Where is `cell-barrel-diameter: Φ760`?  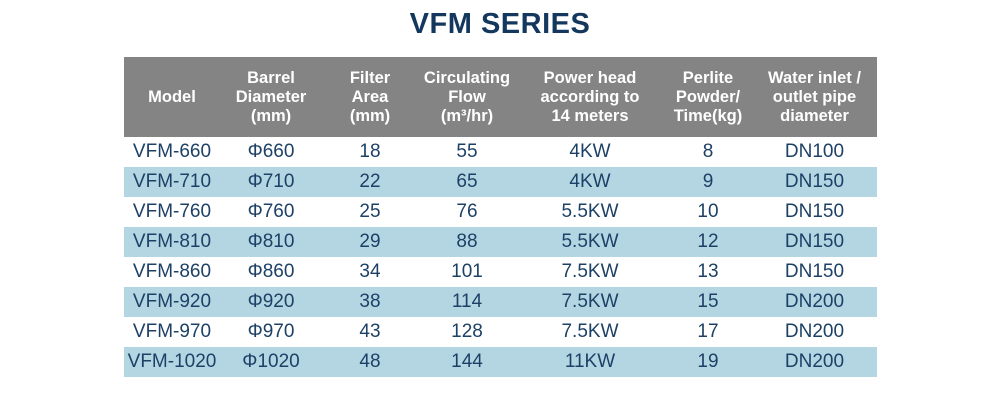
cell-barrel-diameter: Φ760 is located at coordinates (271, 211).